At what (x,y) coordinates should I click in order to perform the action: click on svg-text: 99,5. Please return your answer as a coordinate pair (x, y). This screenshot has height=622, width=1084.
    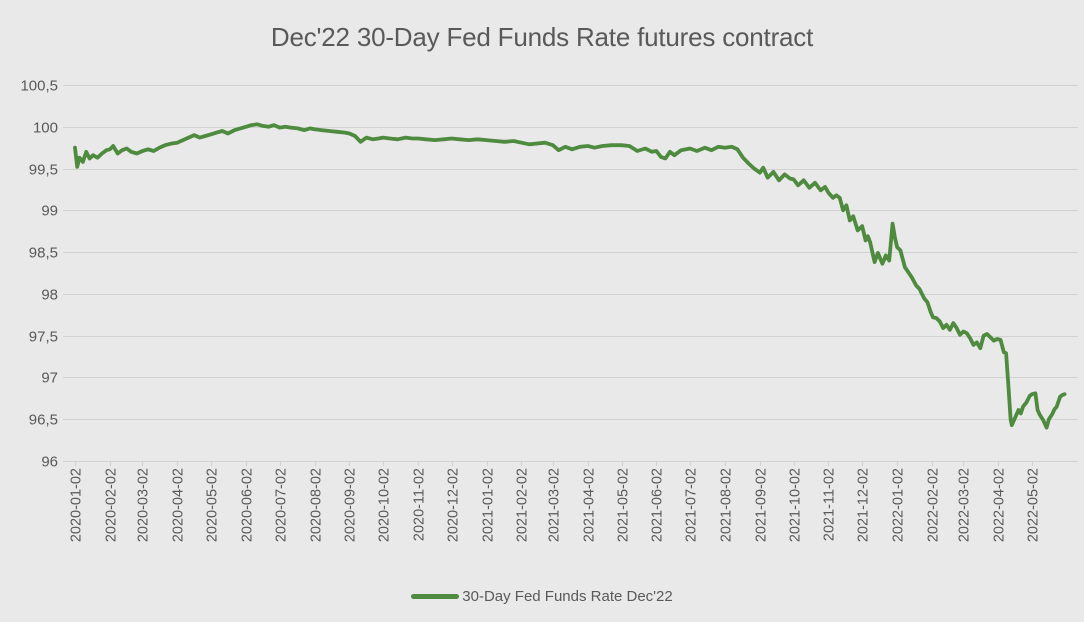
    Looking at the image, I should click on (43, 170).